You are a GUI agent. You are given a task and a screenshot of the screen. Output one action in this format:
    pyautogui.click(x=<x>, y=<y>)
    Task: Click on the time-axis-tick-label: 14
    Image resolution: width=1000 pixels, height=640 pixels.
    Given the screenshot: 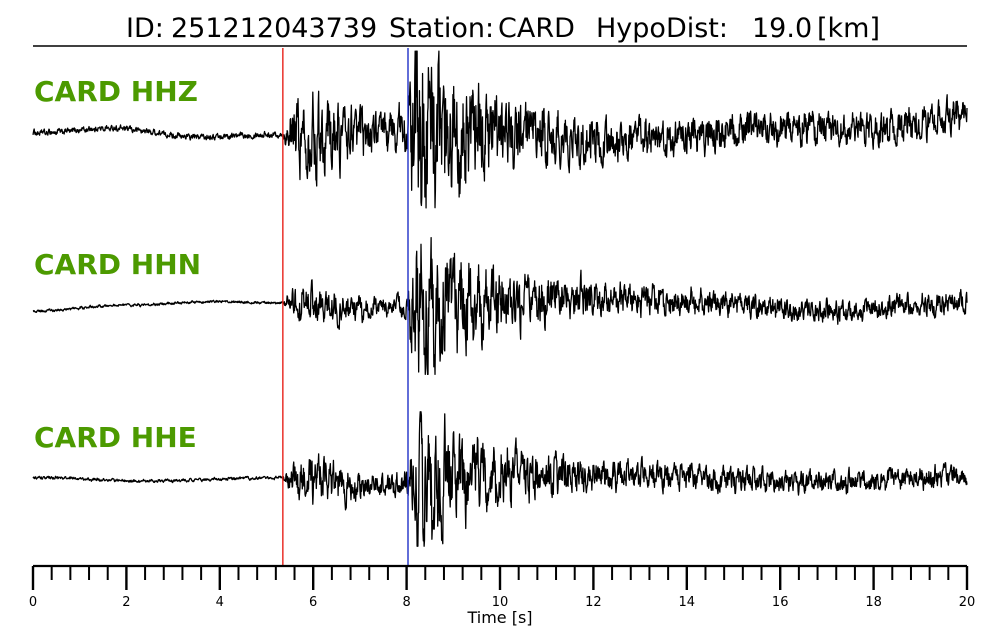 What is the action you would take?
    pyautogui.click(x=687, y=602)
    